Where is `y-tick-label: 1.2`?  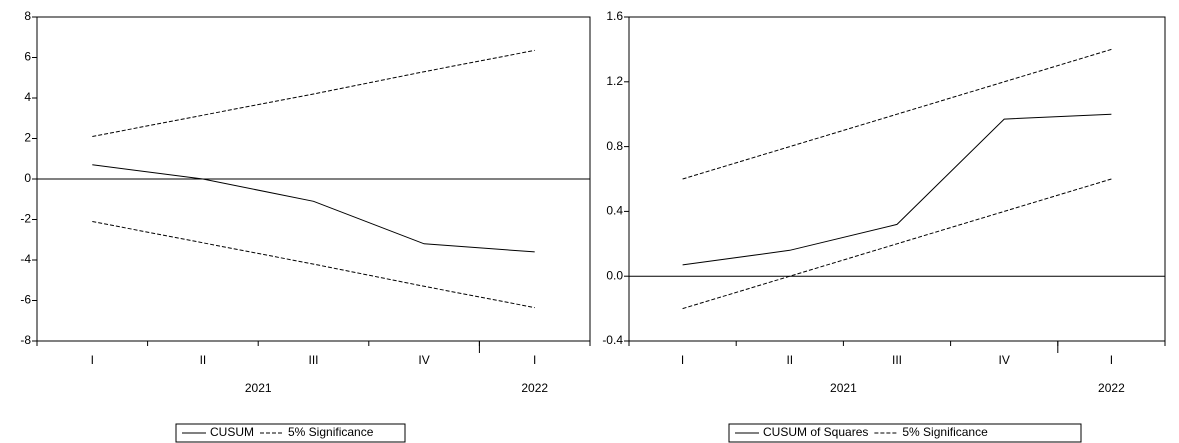 y-tick-label: 1.2 is located at coordinates (614, 81).